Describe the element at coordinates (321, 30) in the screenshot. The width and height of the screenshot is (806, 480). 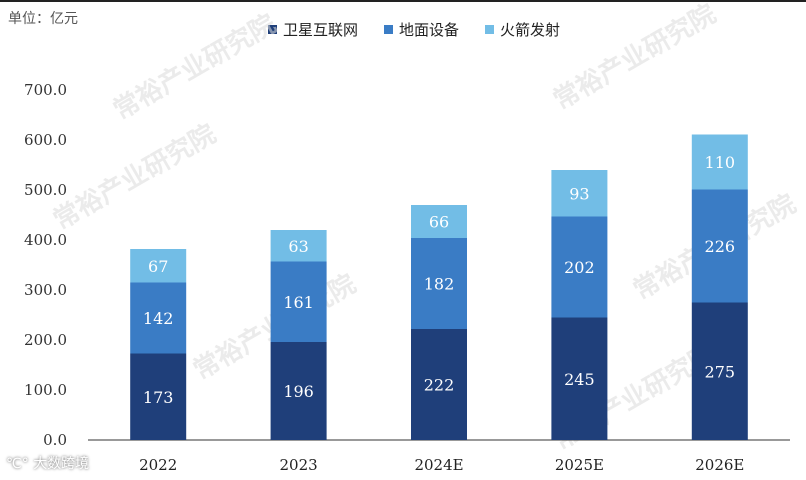
I see `legend-label-series1: 卫星互联网` at that location.